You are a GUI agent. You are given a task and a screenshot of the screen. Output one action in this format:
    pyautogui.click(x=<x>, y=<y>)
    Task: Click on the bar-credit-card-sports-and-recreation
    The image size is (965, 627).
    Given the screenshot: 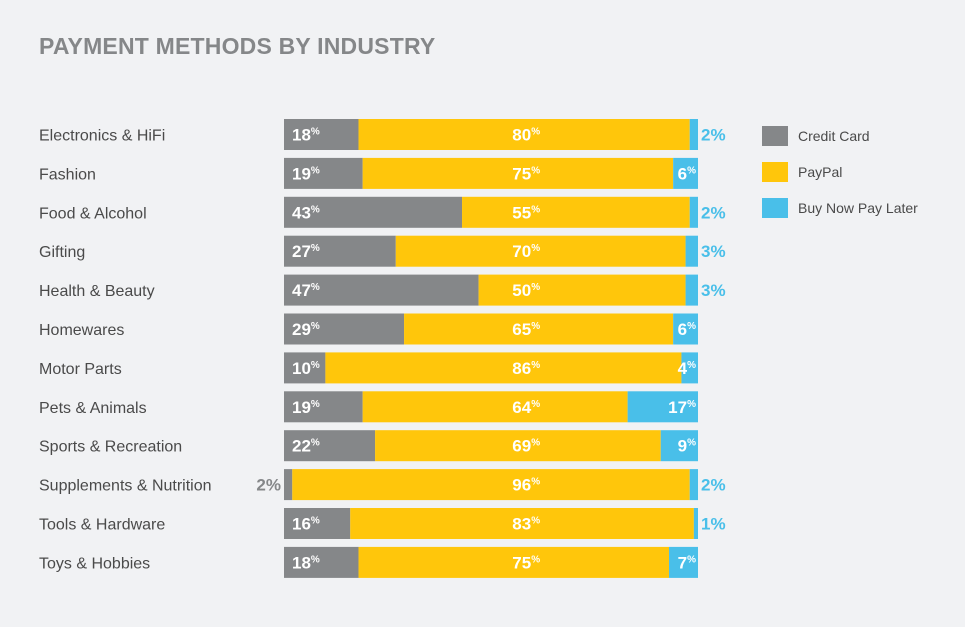 What is the action you would take?
    pyautogui.click(x=330, y=446)
    